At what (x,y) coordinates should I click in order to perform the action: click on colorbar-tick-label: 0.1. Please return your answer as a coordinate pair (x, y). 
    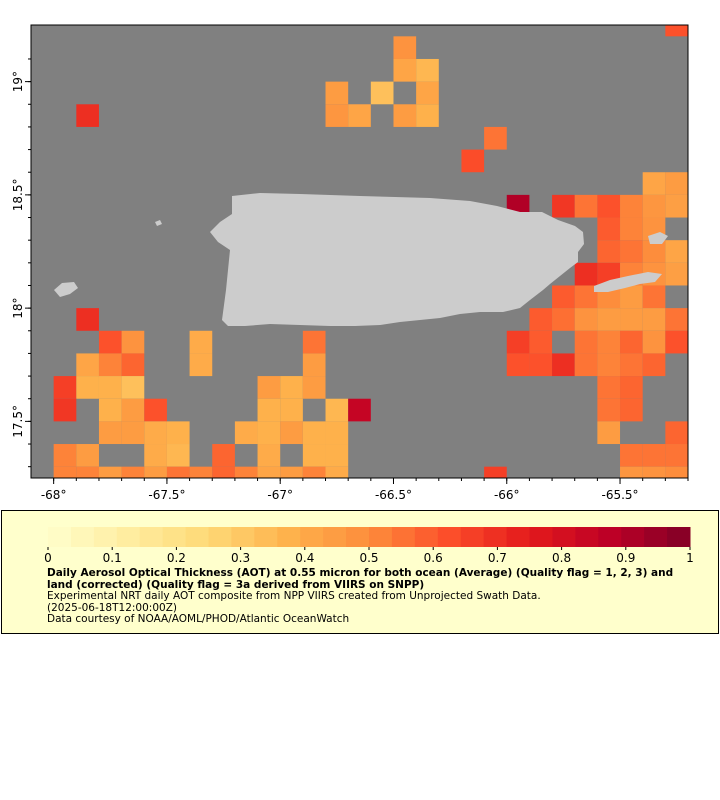
    Looking at the image, I should click on (112, 558).